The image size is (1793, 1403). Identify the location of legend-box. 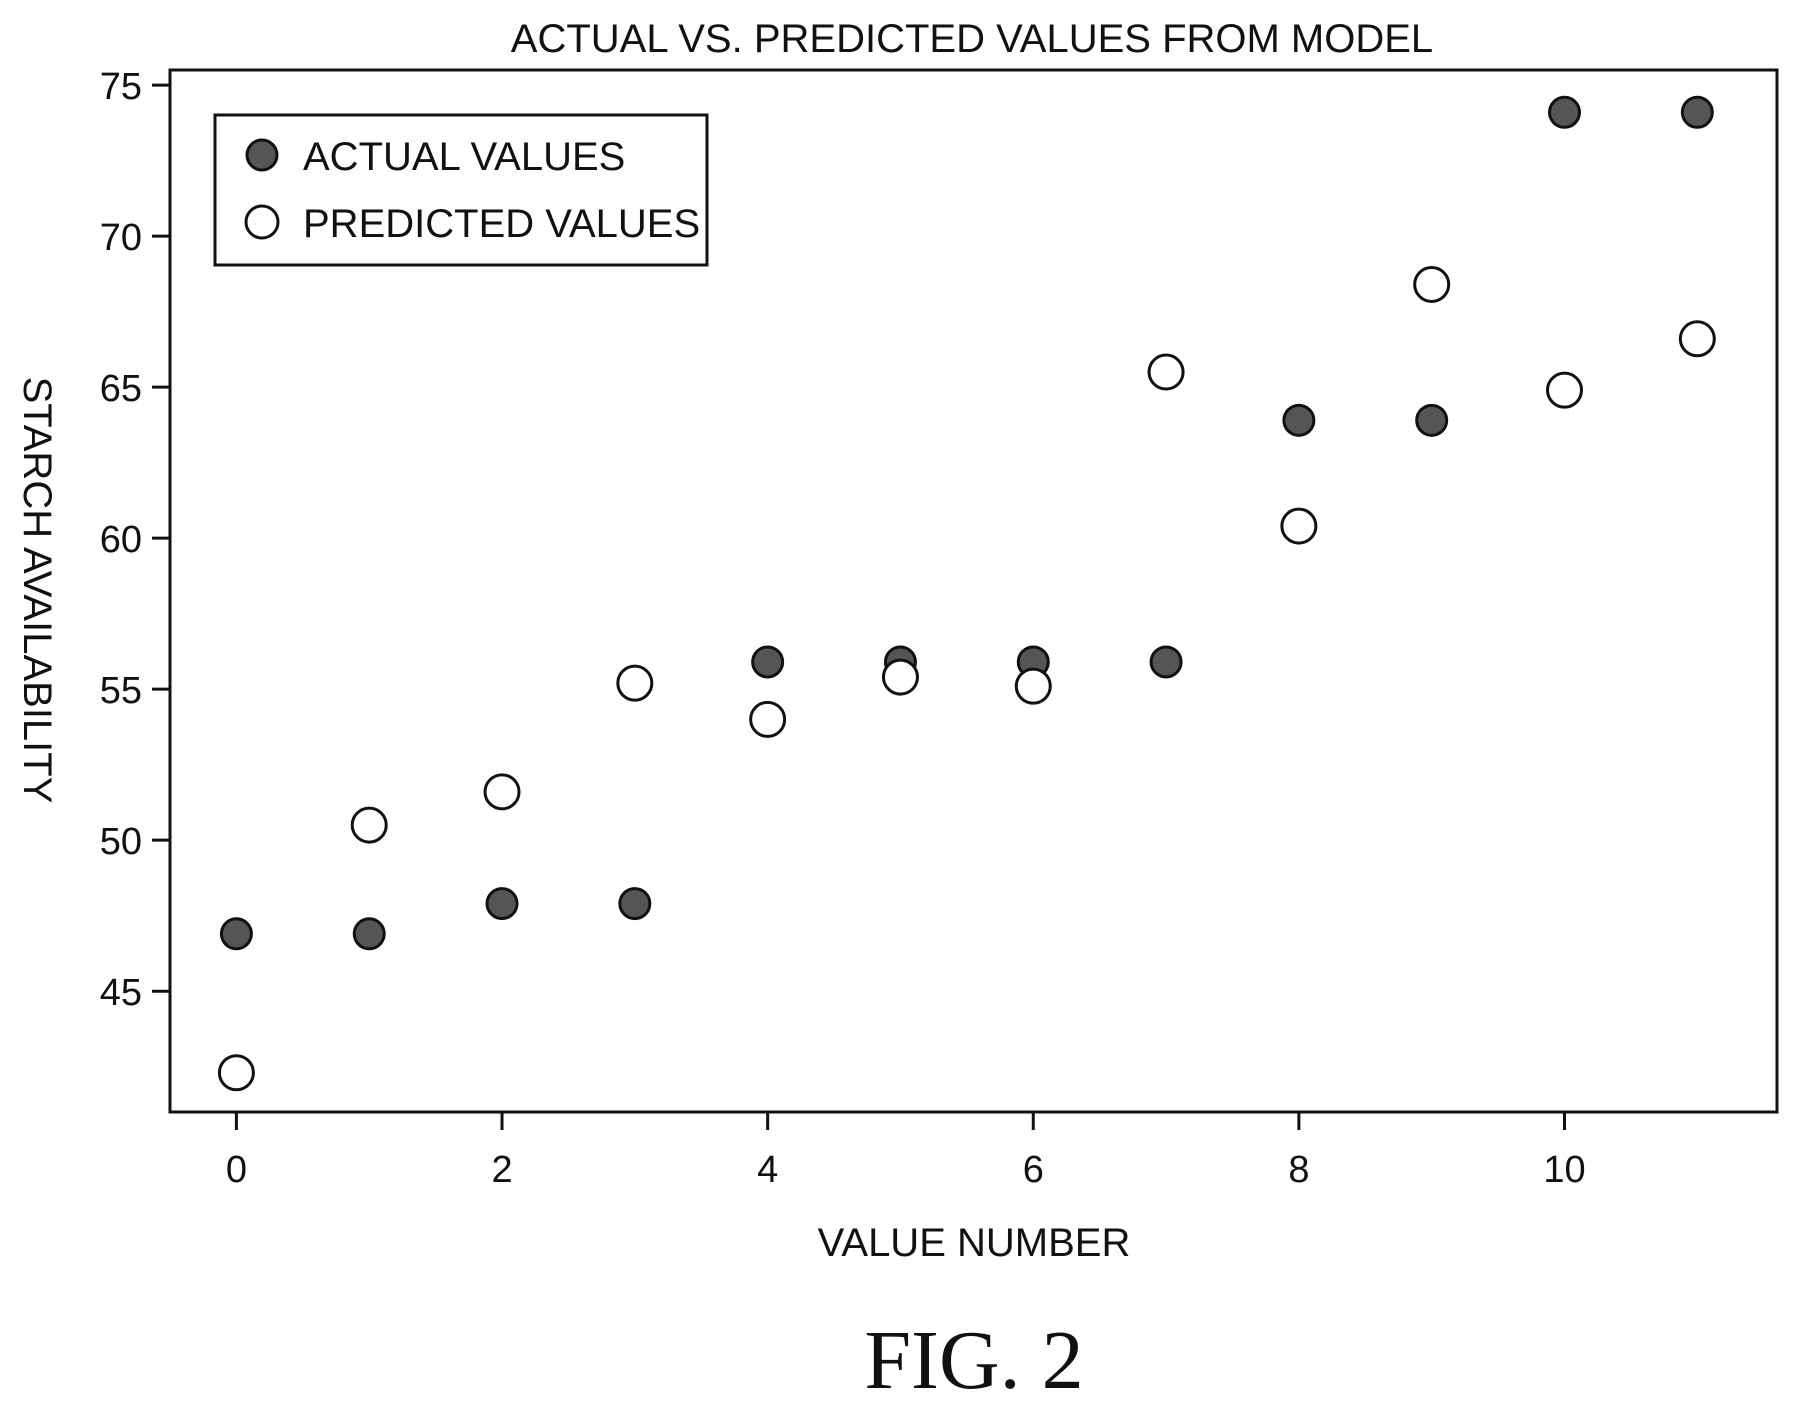
(461, 190).